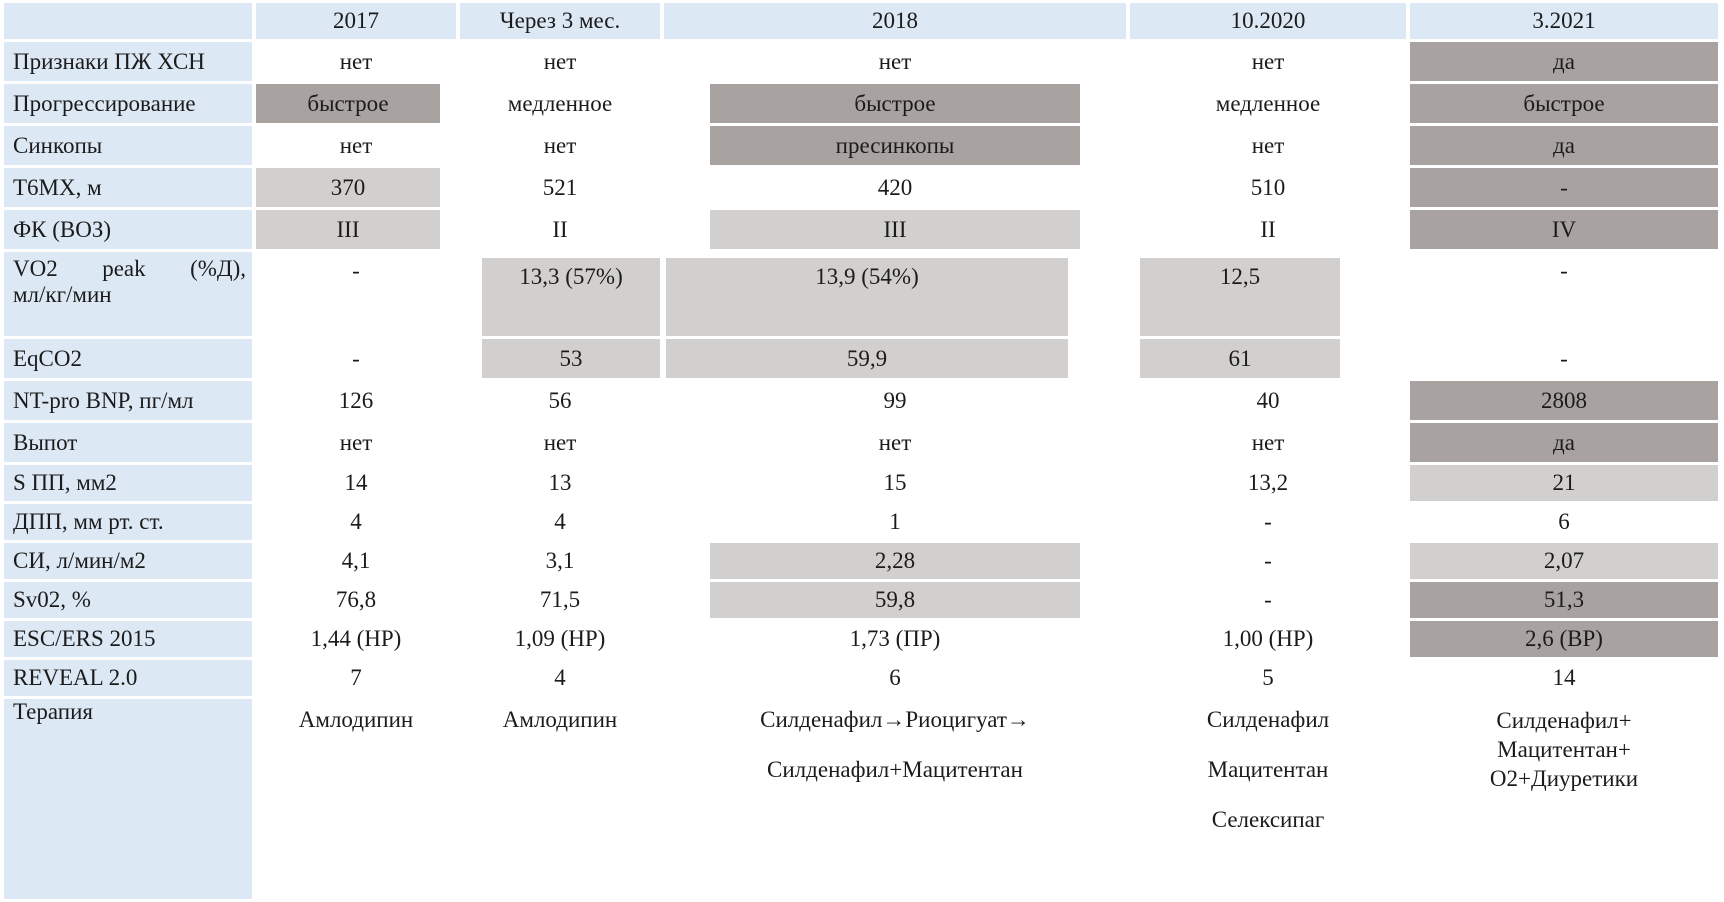 This screenshot has height=902, width=1724. What do you see at coordinates (1564, 600) in the screenshot?
I see `table-cell: 51,3` at bounding box center [1564, 600].